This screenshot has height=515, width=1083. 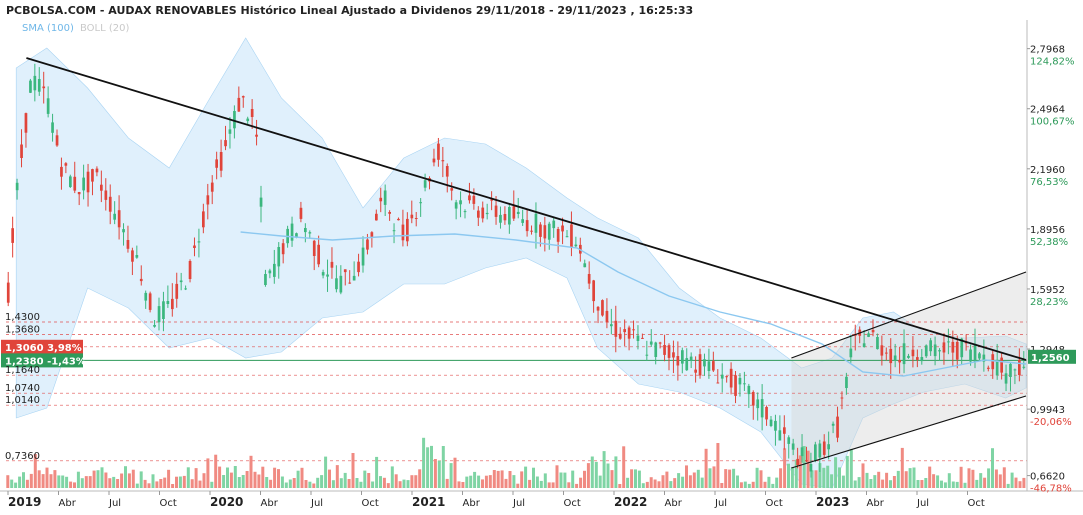 I want to click on left-label: 1,4300, so click(x=22, y=317).